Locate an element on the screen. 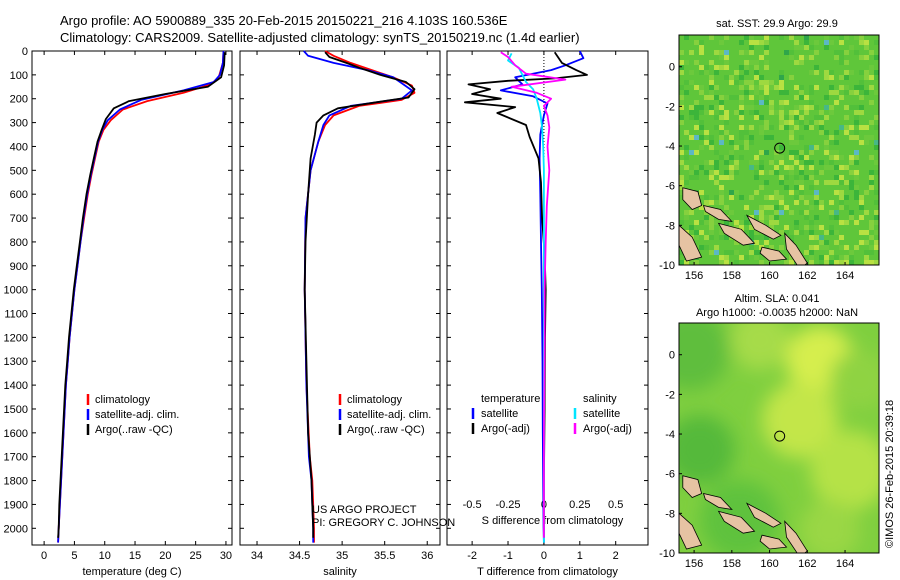 The width and height of the screenshot is (900, 580). diff-legend-header: temperature is located at coordinates (510, 399).